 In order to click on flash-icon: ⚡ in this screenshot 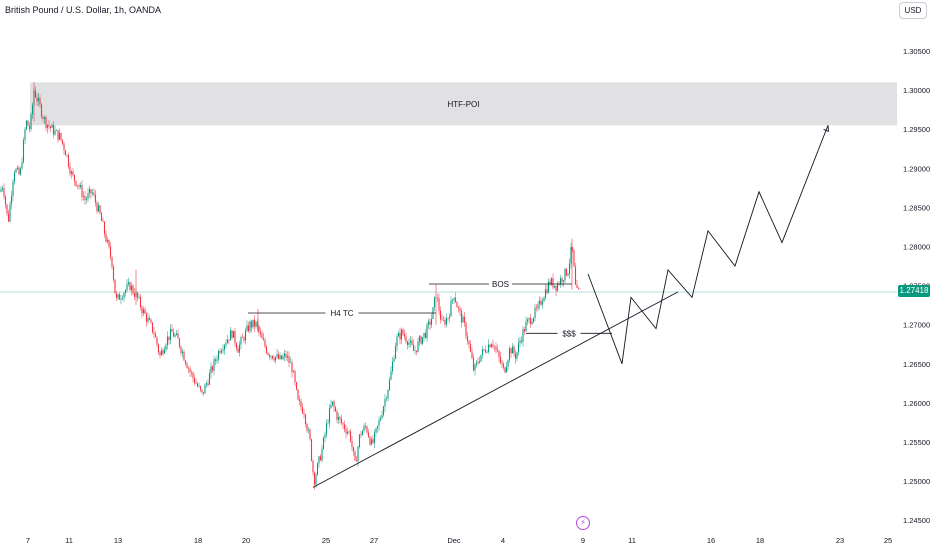, I will do `click(583, 523)`.